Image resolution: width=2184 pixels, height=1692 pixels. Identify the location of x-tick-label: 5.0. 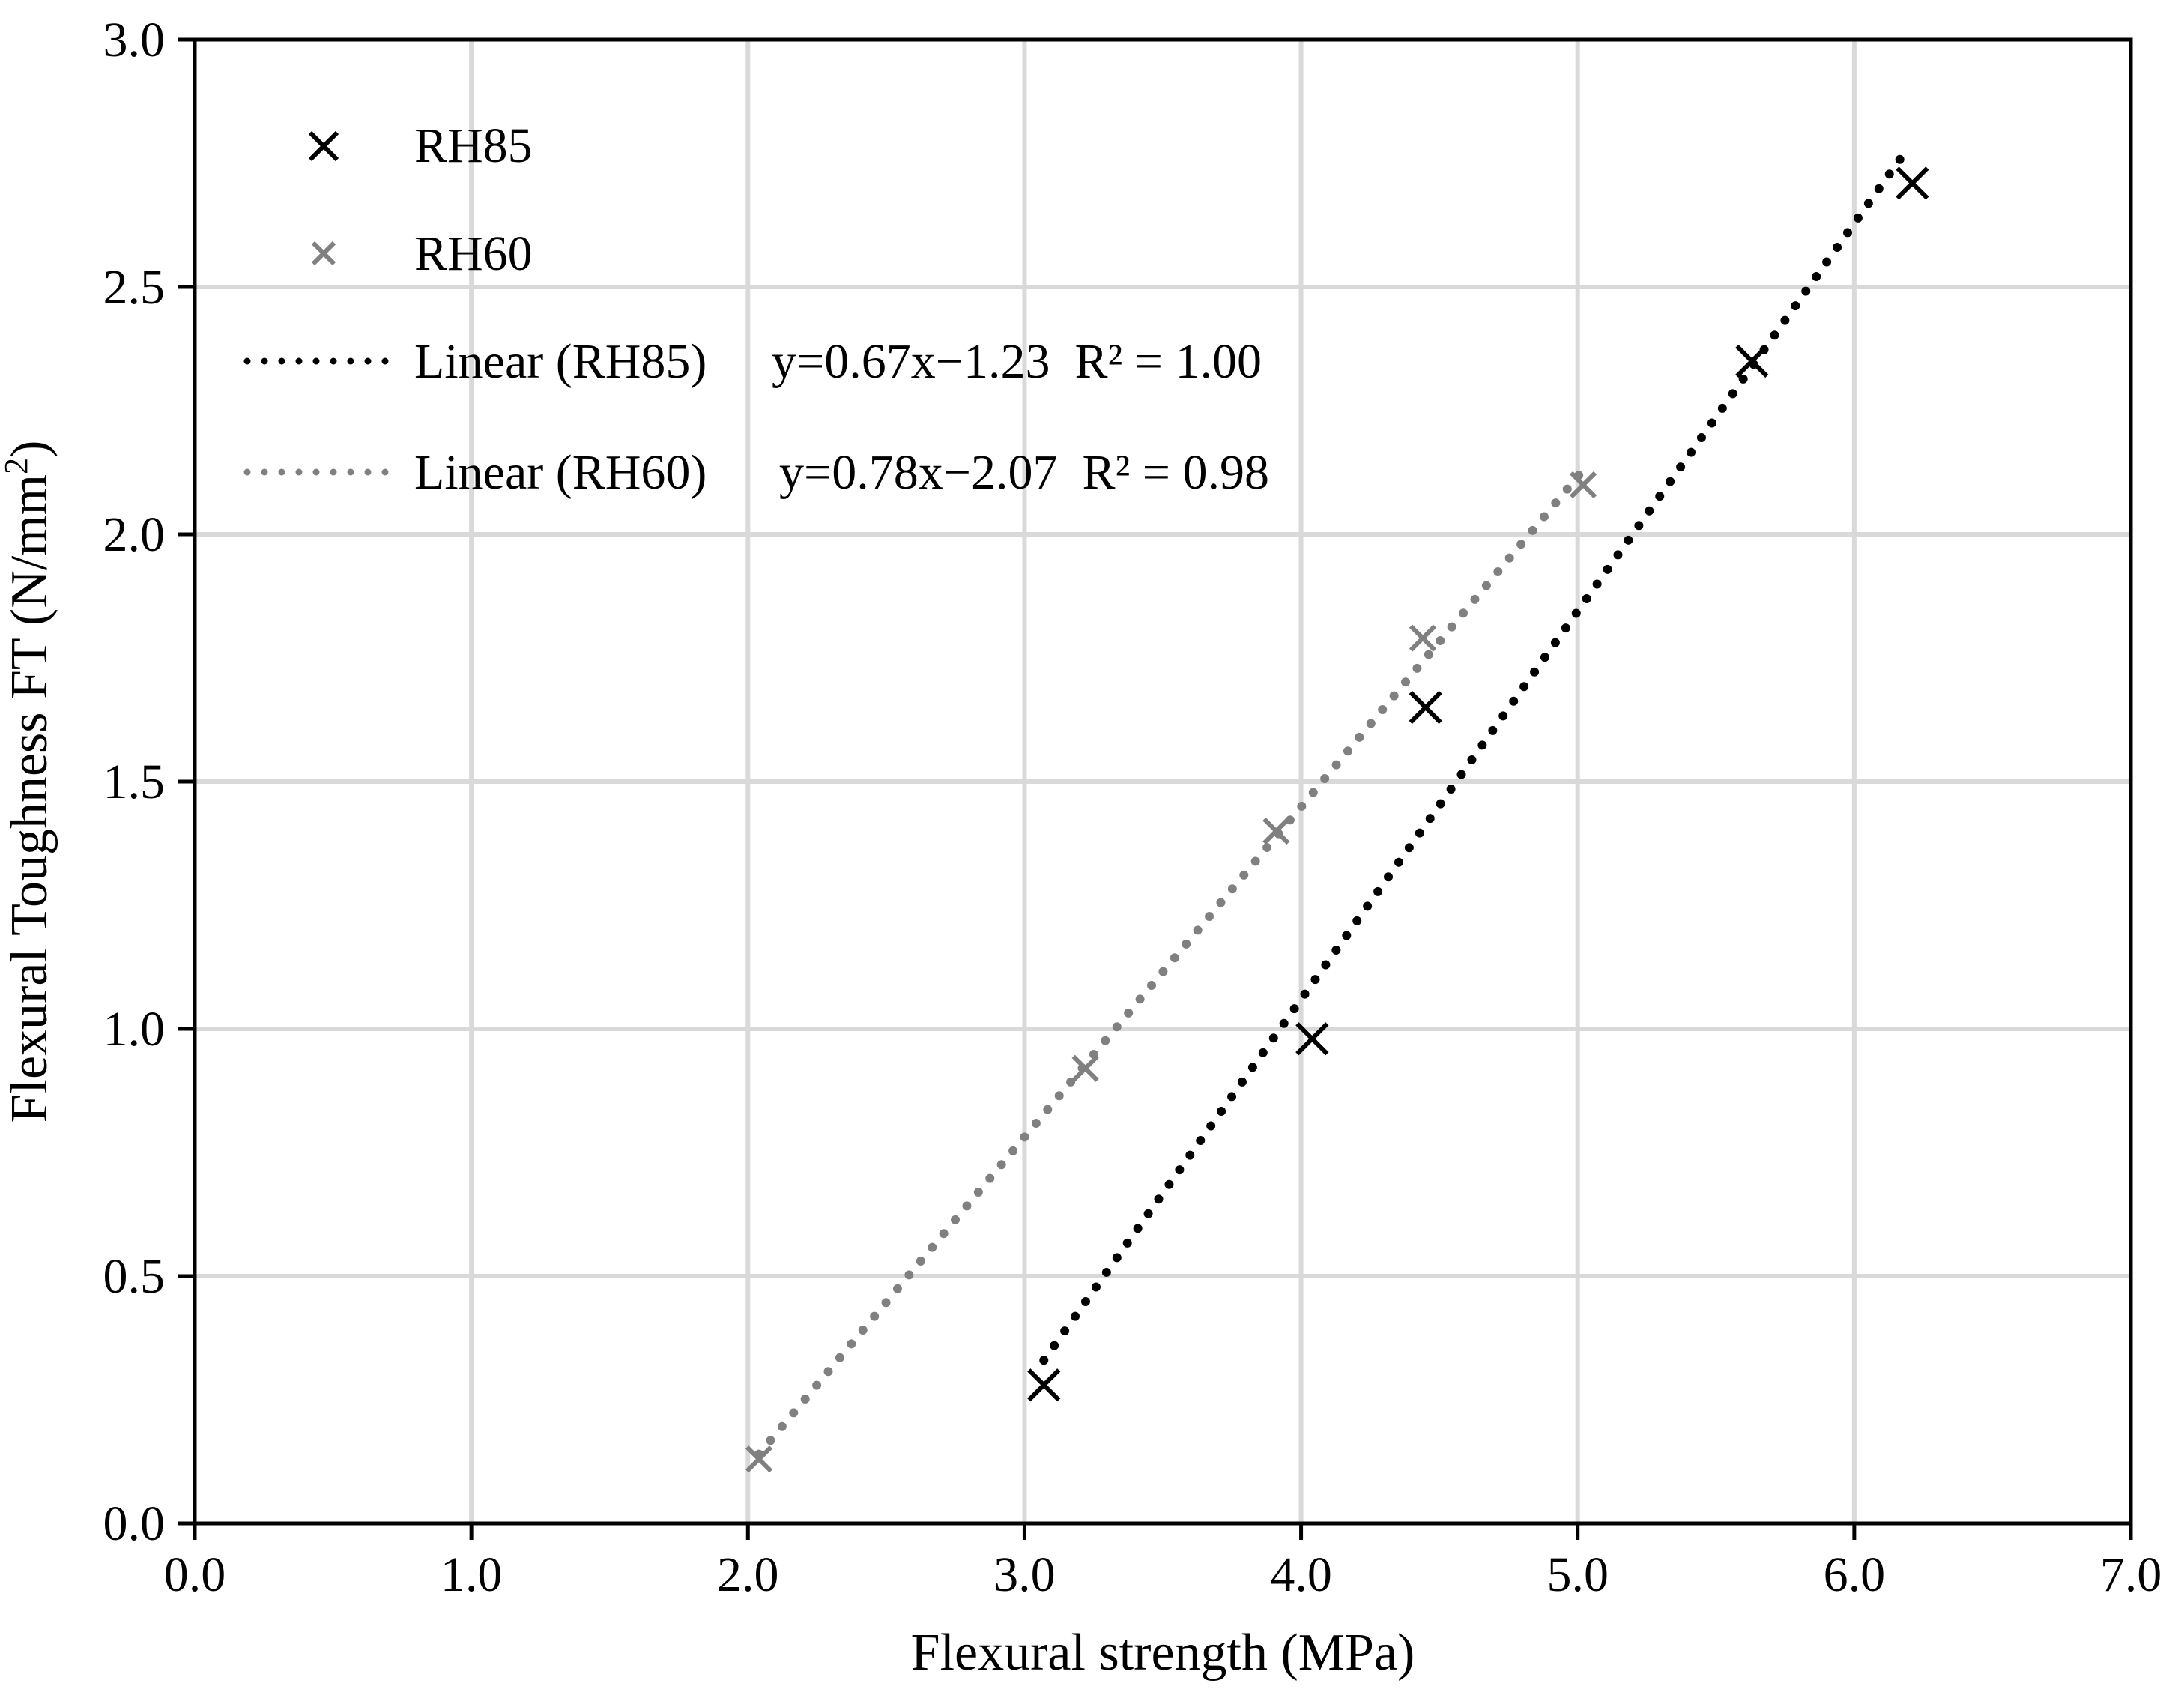
(1577, 1574).